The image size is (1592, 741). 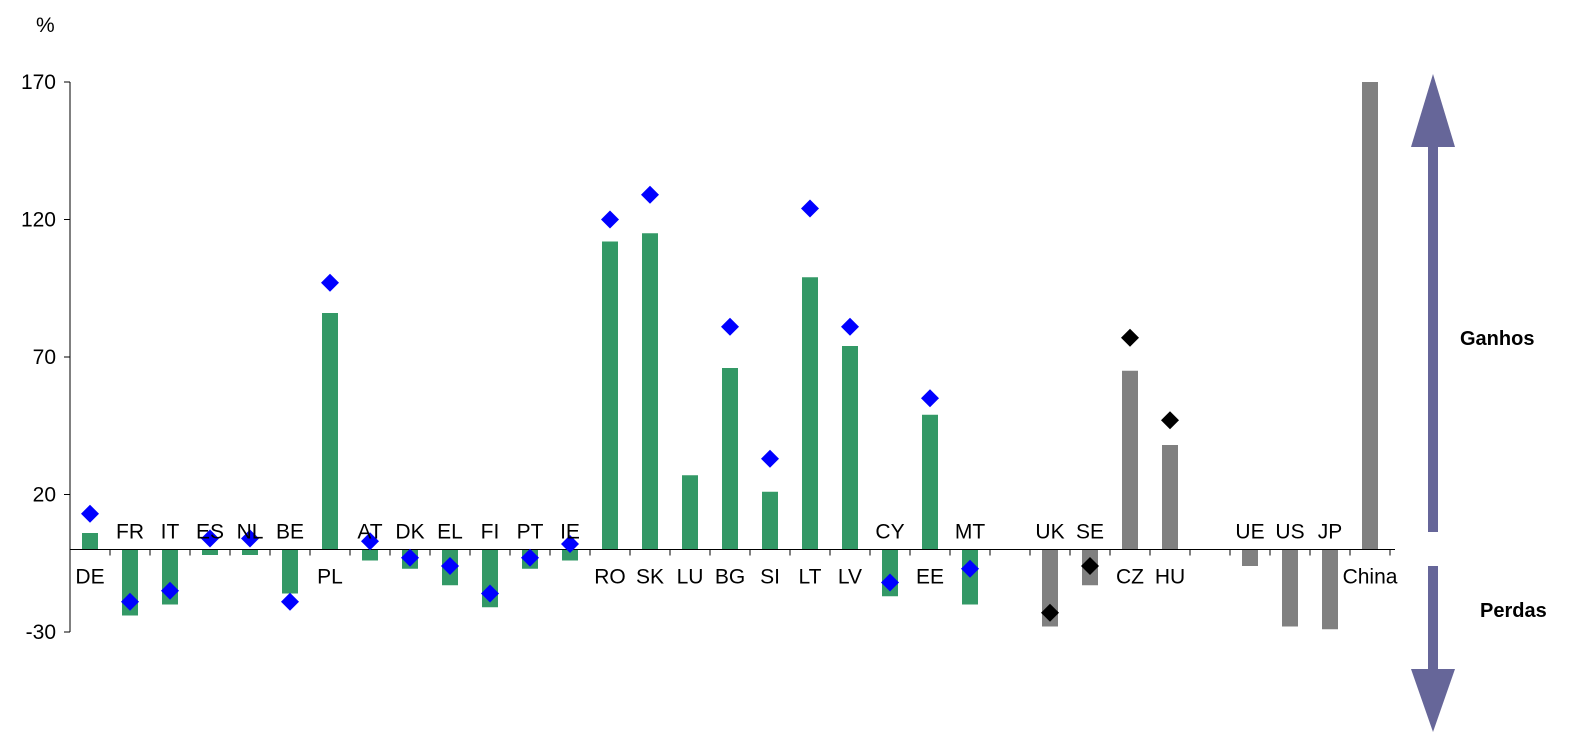 What do you see at coordinates (810, 413) in the screenshot?
I see `bar-lt` at bounding box center [810, 413].